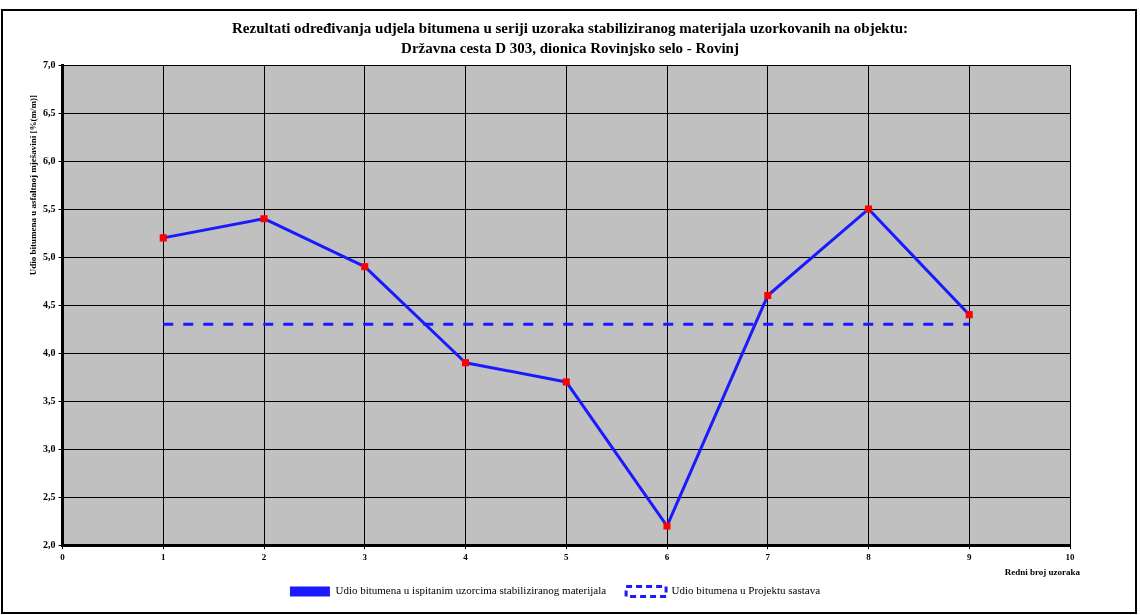  Describe the element at coordinates (49, 112) in the screenshot. I see `y-tick-label: 6,5` at that location.